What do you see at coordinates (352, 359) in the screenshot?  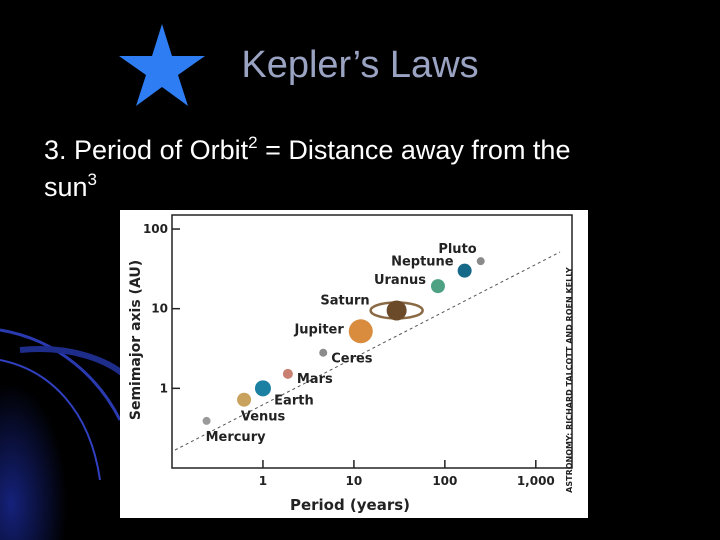 I see `point-label: Ceres` at bounding box center [352, 359].